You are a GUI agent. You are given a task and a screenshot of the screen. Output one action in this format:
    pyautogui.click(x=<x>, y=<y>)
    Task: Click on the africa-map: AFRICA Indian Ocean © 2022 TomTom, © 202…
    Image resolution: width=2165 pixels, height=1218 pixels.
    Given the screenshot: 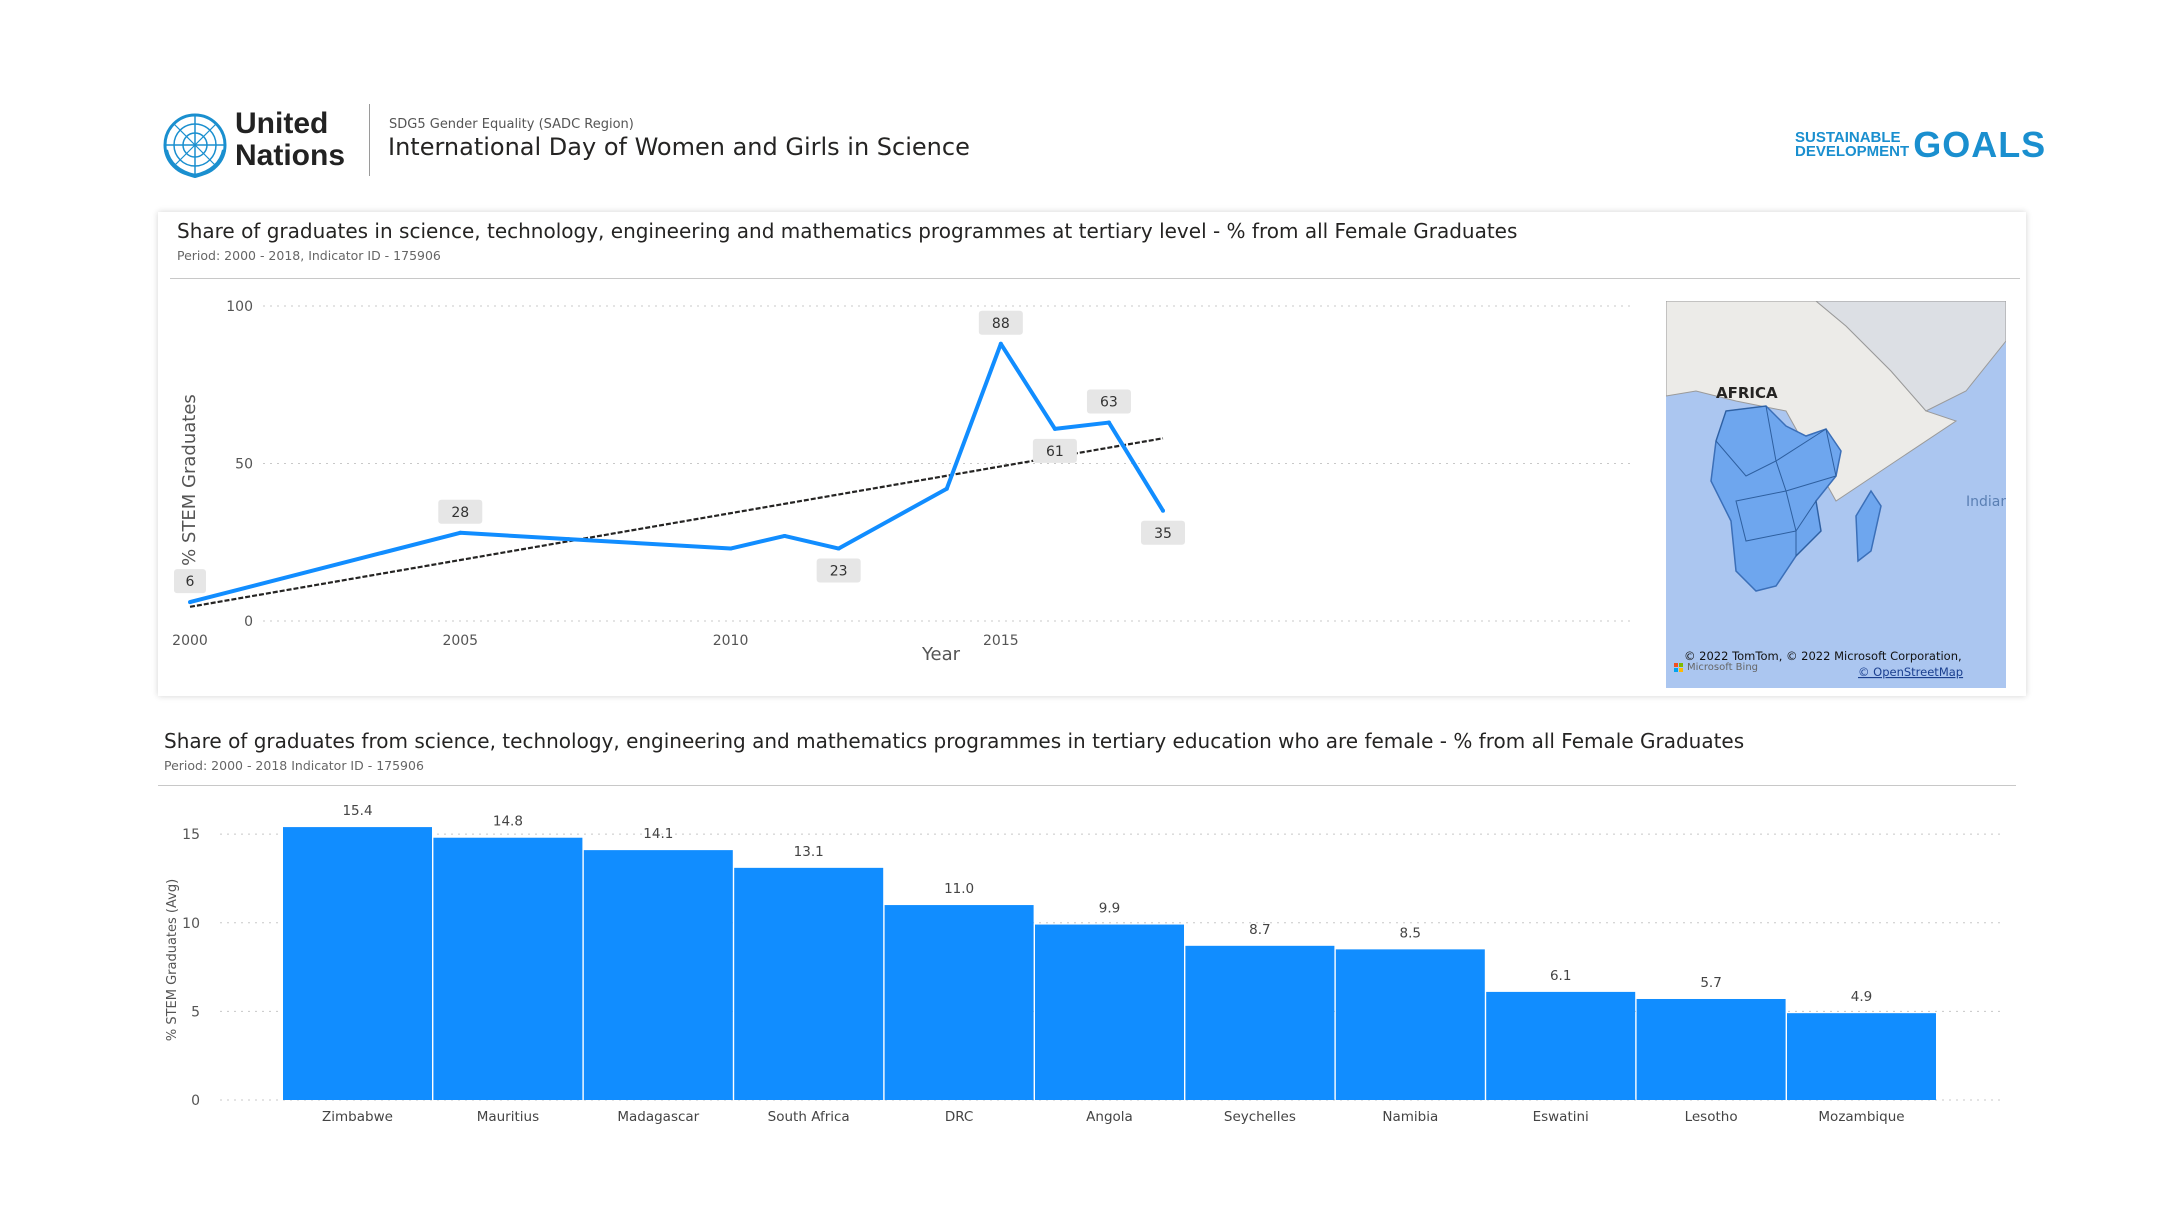 What is the action you would take?
    pyautogui.click(x=1836, y=494)
    